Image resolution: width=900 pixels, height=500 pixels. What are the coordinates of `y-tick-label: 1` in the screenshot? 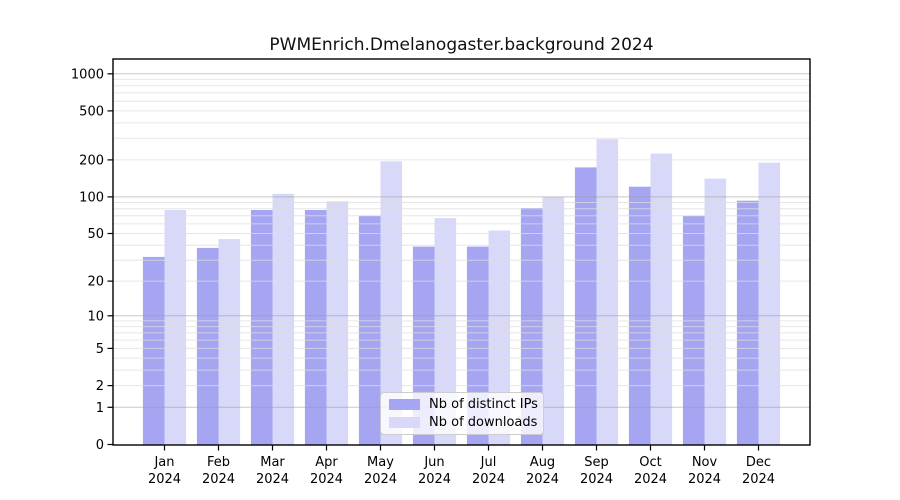 It's located at (100, 408).